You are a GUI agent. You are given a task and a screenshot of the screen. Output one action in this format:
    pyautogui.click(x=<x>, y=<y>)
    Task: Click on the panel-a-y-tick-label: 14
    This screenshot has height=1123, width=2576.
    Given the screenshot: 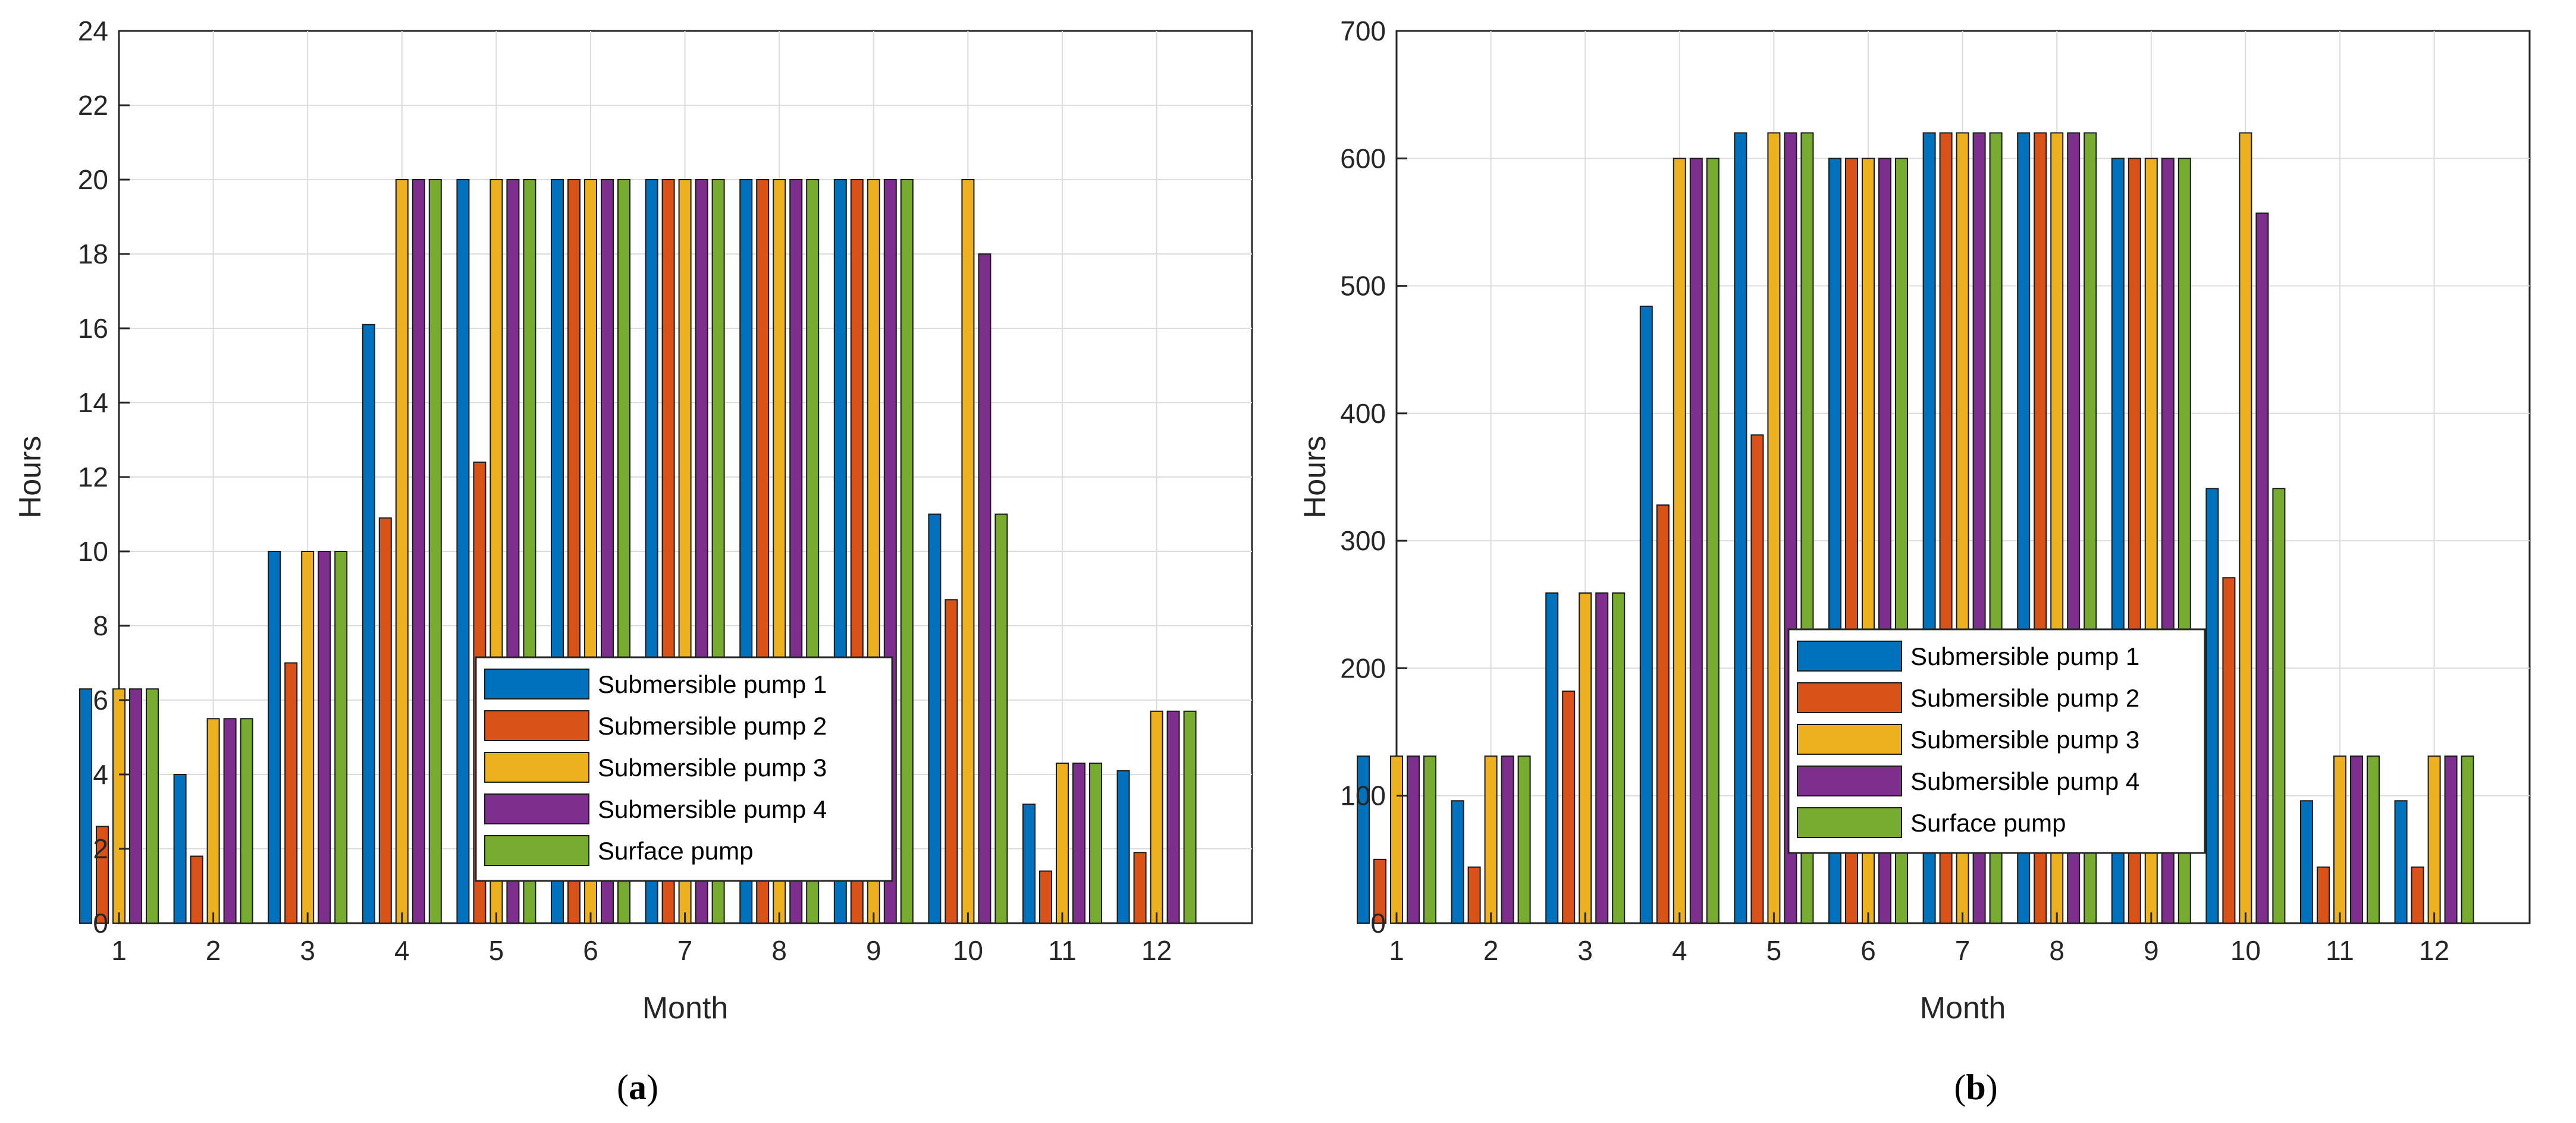 What is the action you would take?
    pyautogui.click(x=93, y=403)
    